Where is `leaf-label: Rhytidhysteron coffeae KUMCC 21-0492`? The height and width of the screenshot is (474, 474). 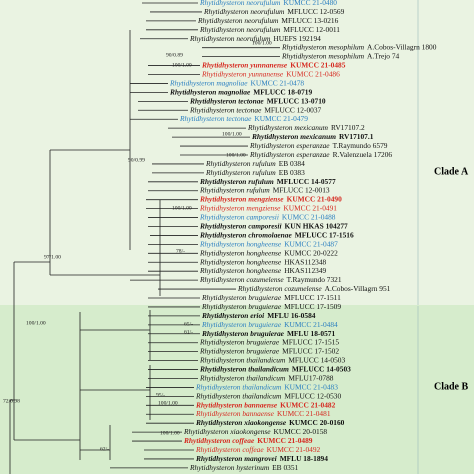 leaf-label: Rhytidhysteron coffeae KUMCC 21-0492 is located at coordinates (258, 449).